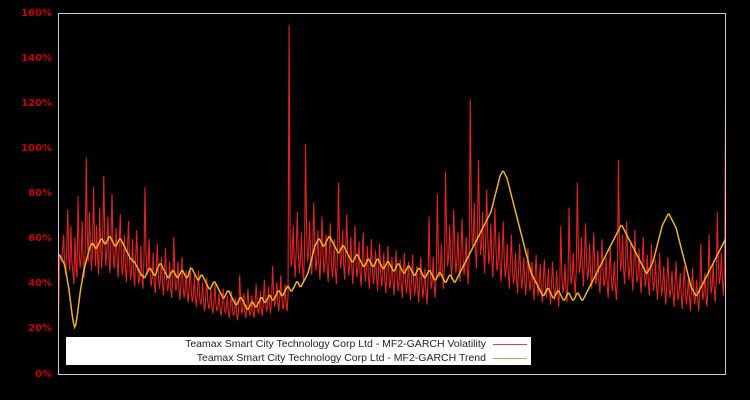 The image size is (750, 400). I want to click on y-tick-label: 100%, so click(36, 148).